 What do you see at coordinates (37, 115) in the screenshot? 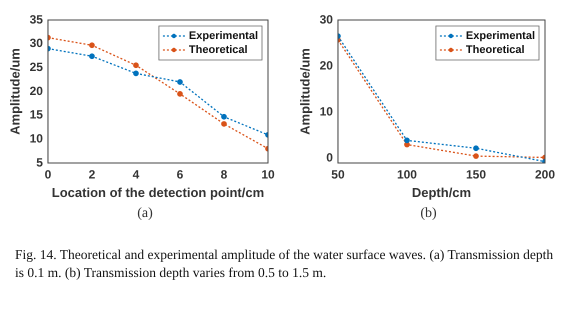
I see `y-tick-label: 15` at bounding box center [37, 115].